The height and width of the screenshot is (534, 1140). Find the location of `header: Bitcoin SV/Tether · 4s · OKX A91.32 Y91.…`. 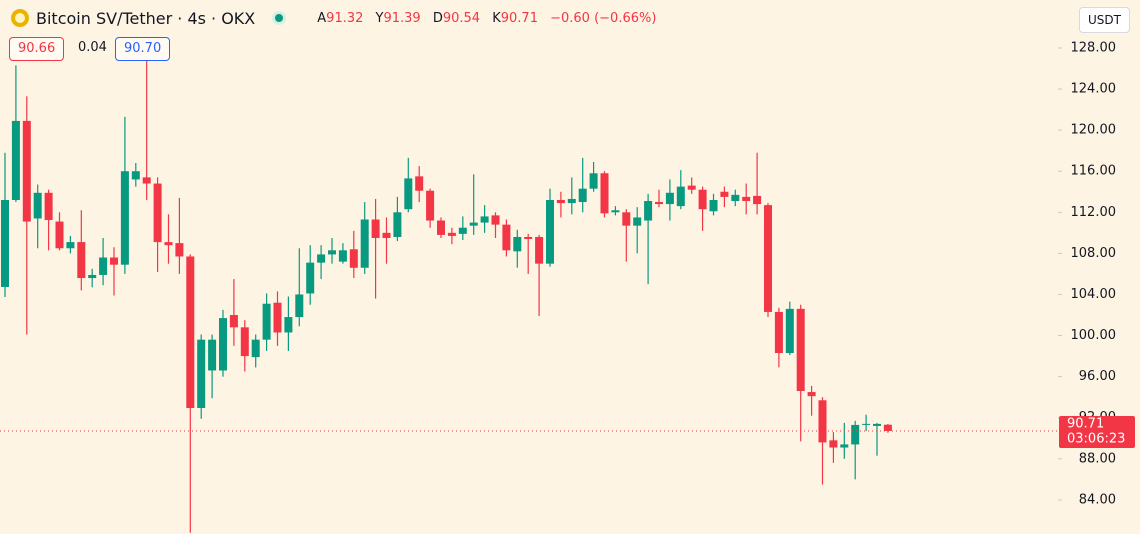

header: Bitcoin SV/Tether · 4s · OKX A91.32 Y91.… is located at coordinates (333, 18).